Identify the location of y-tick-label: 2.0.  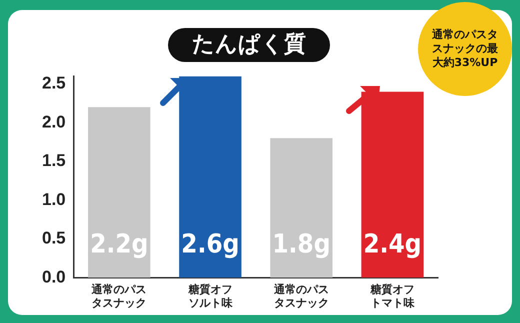
(54, 122).